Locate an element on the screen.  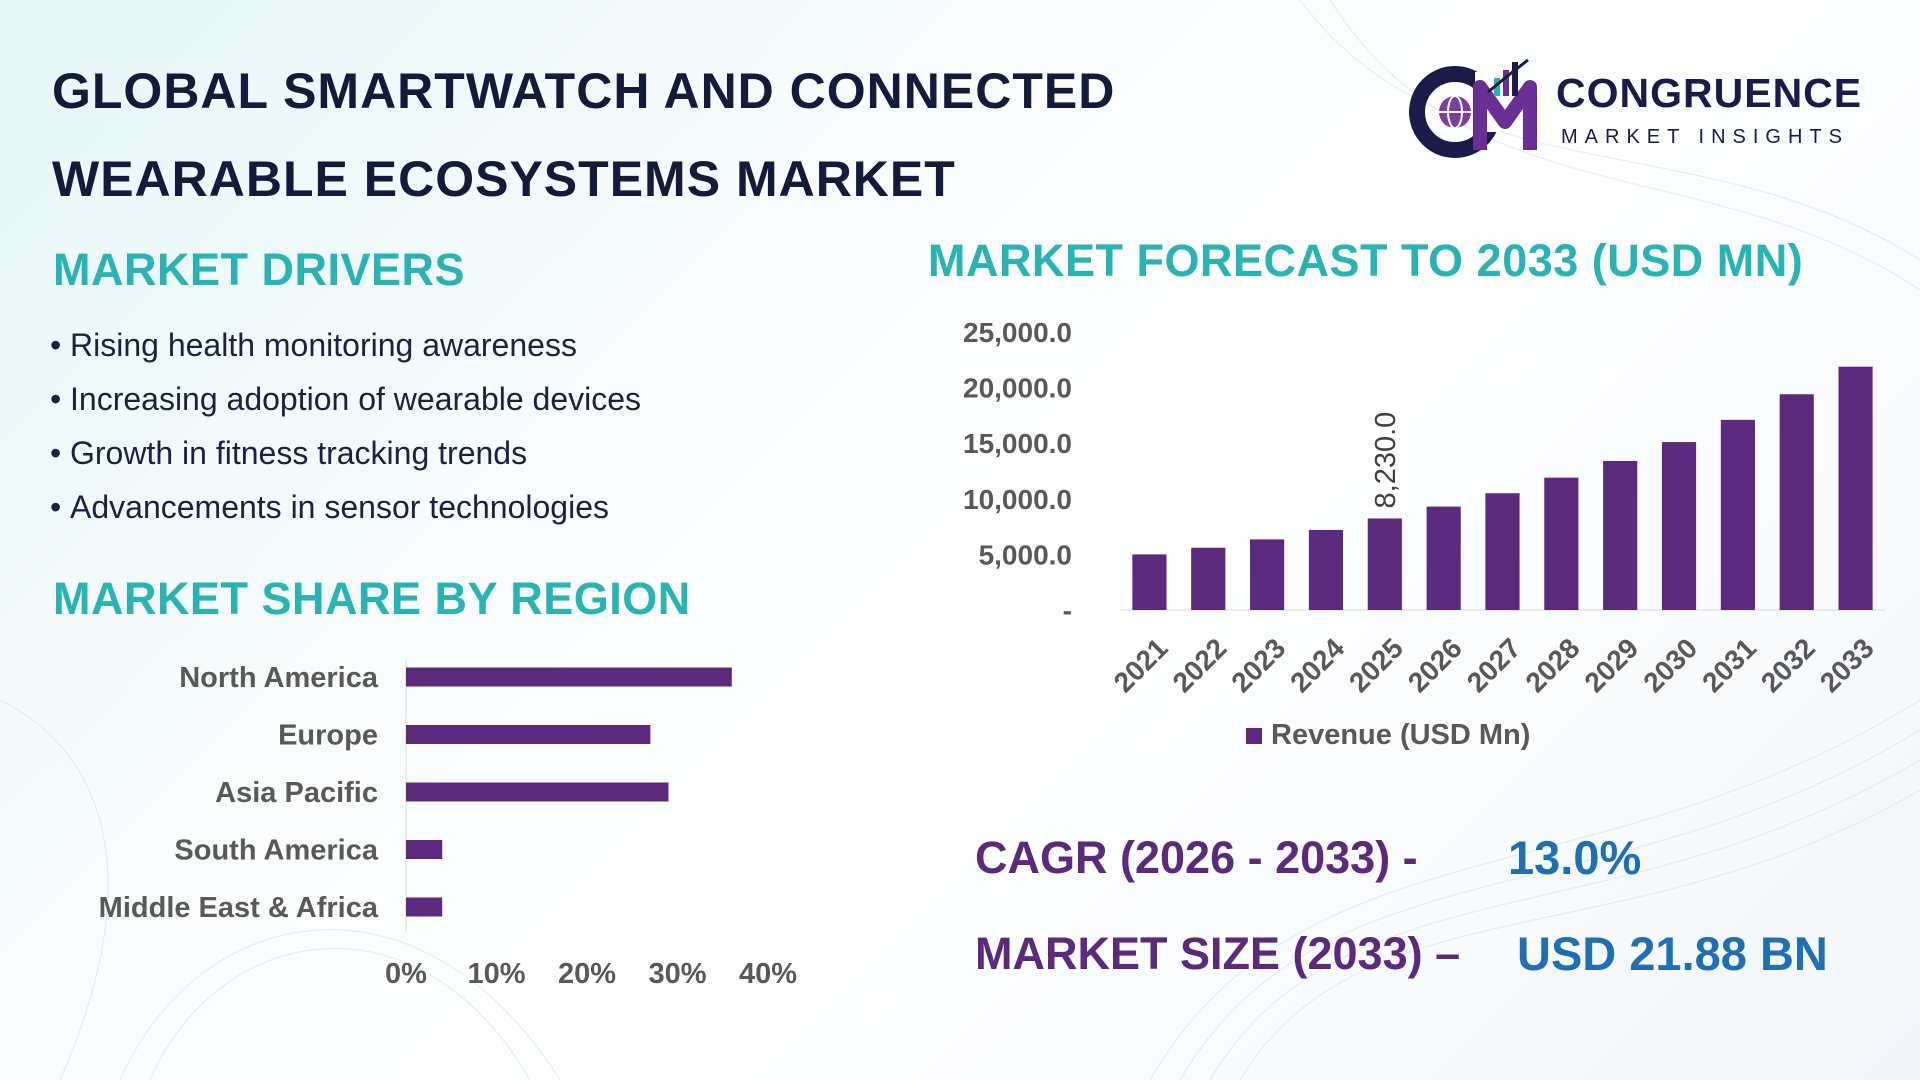
driver-item: • Advancements in sensor technologies is located at coordinates (345, 507).